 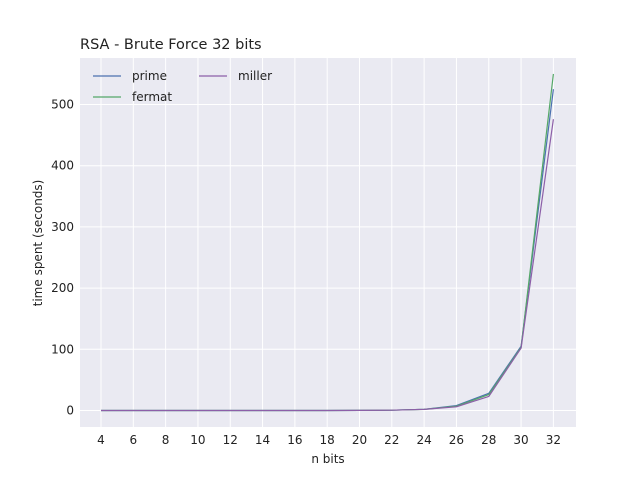 I want to click on x-tick-label: 22, so click(x=391, y=440).